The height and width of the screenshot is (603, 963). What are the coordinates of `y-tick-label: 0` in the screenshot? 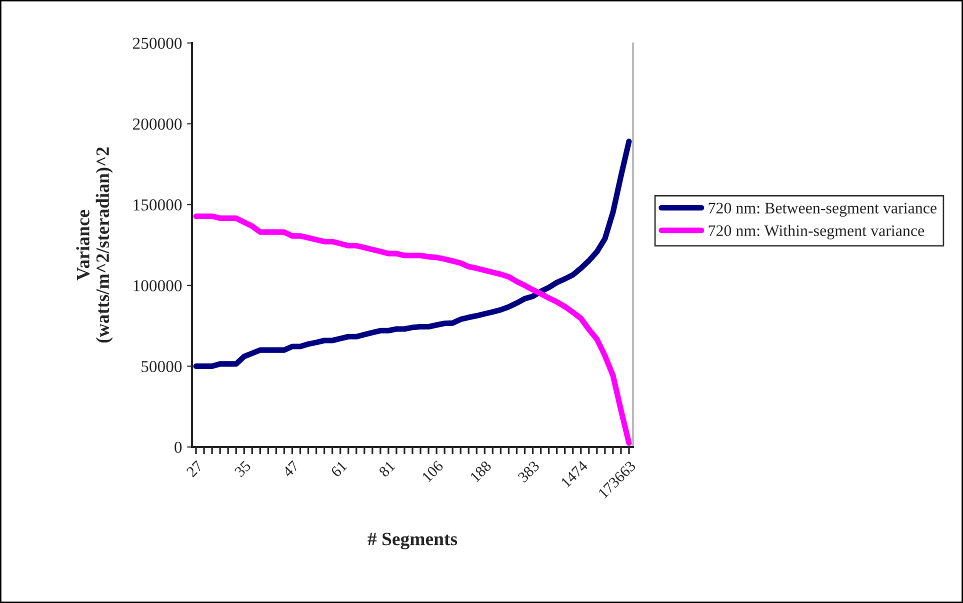 It's located at (178, 447).